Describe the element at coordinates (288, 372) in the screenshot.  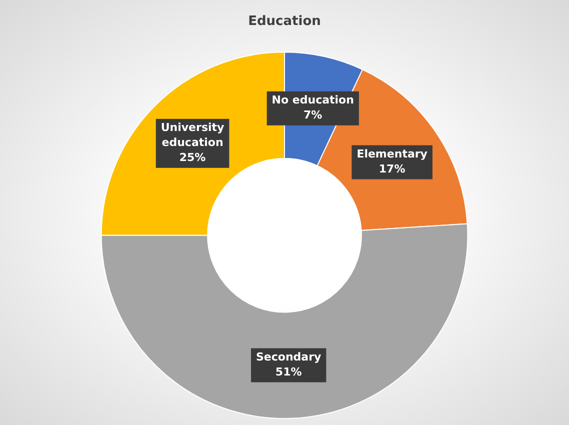
I see `data-label: 51%` at that location.